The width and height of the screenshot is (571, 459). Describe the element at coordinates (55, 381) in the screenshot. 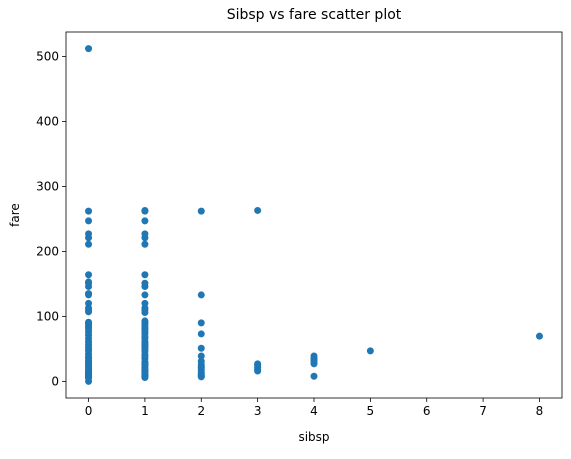

I see `y-tick-label: 0` at that location.